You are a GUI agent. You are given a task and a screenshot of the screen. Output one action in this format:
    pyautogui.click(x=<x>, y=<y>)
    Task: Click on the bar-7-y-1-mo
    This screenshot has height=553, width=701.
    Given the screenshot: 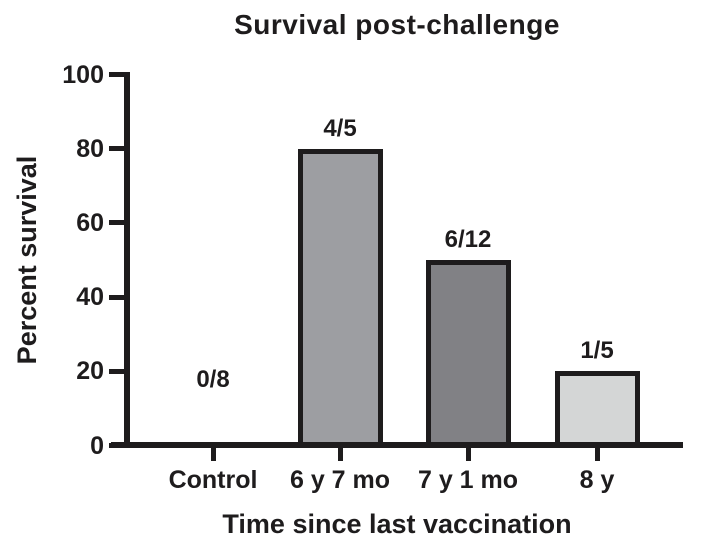 What is the action you would take?
    pyautogui.click(x=468, y=354)
    